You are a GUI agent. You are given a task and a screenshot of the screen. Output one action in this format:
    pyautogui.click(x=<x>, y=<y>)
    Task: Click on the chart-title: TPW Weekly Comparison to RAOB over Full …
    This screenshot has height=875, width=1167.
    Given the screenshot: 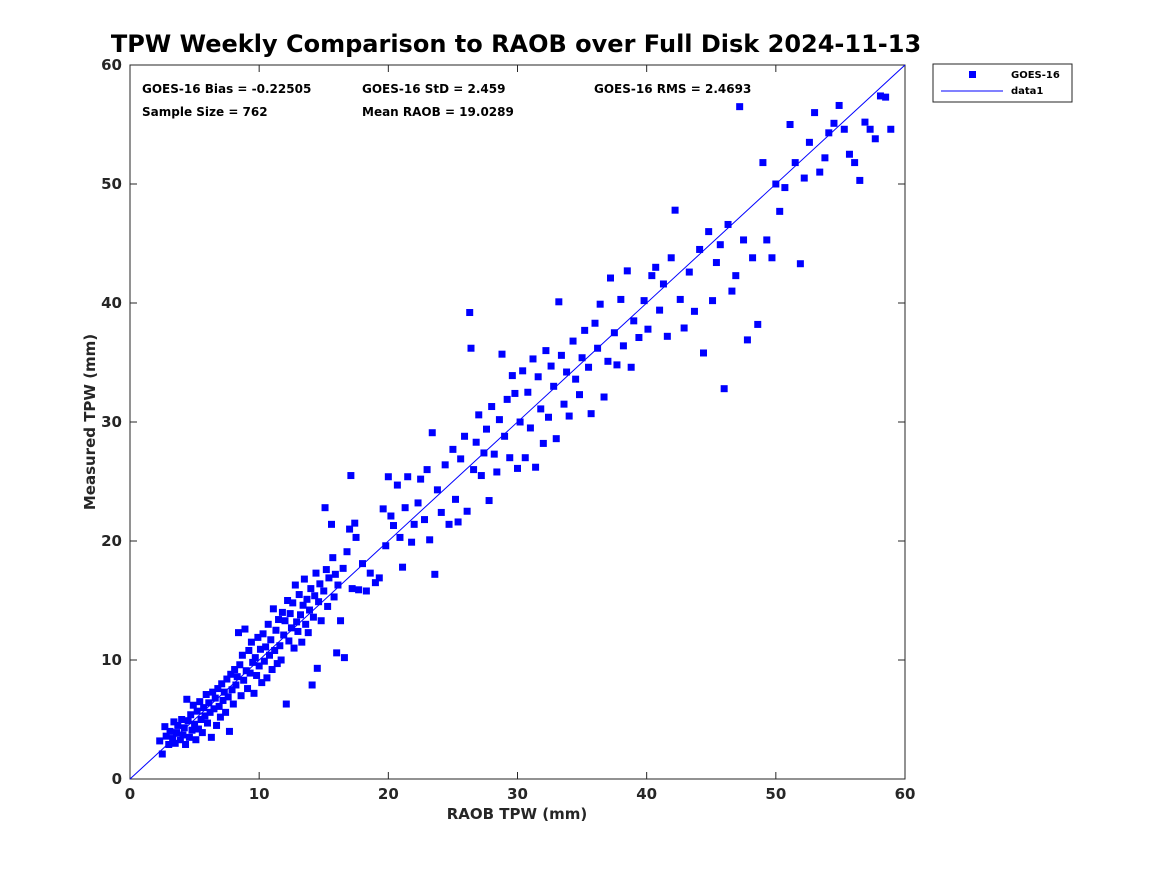 What is the action you would take?
    pyautogui.click(x=516, y=44)
    